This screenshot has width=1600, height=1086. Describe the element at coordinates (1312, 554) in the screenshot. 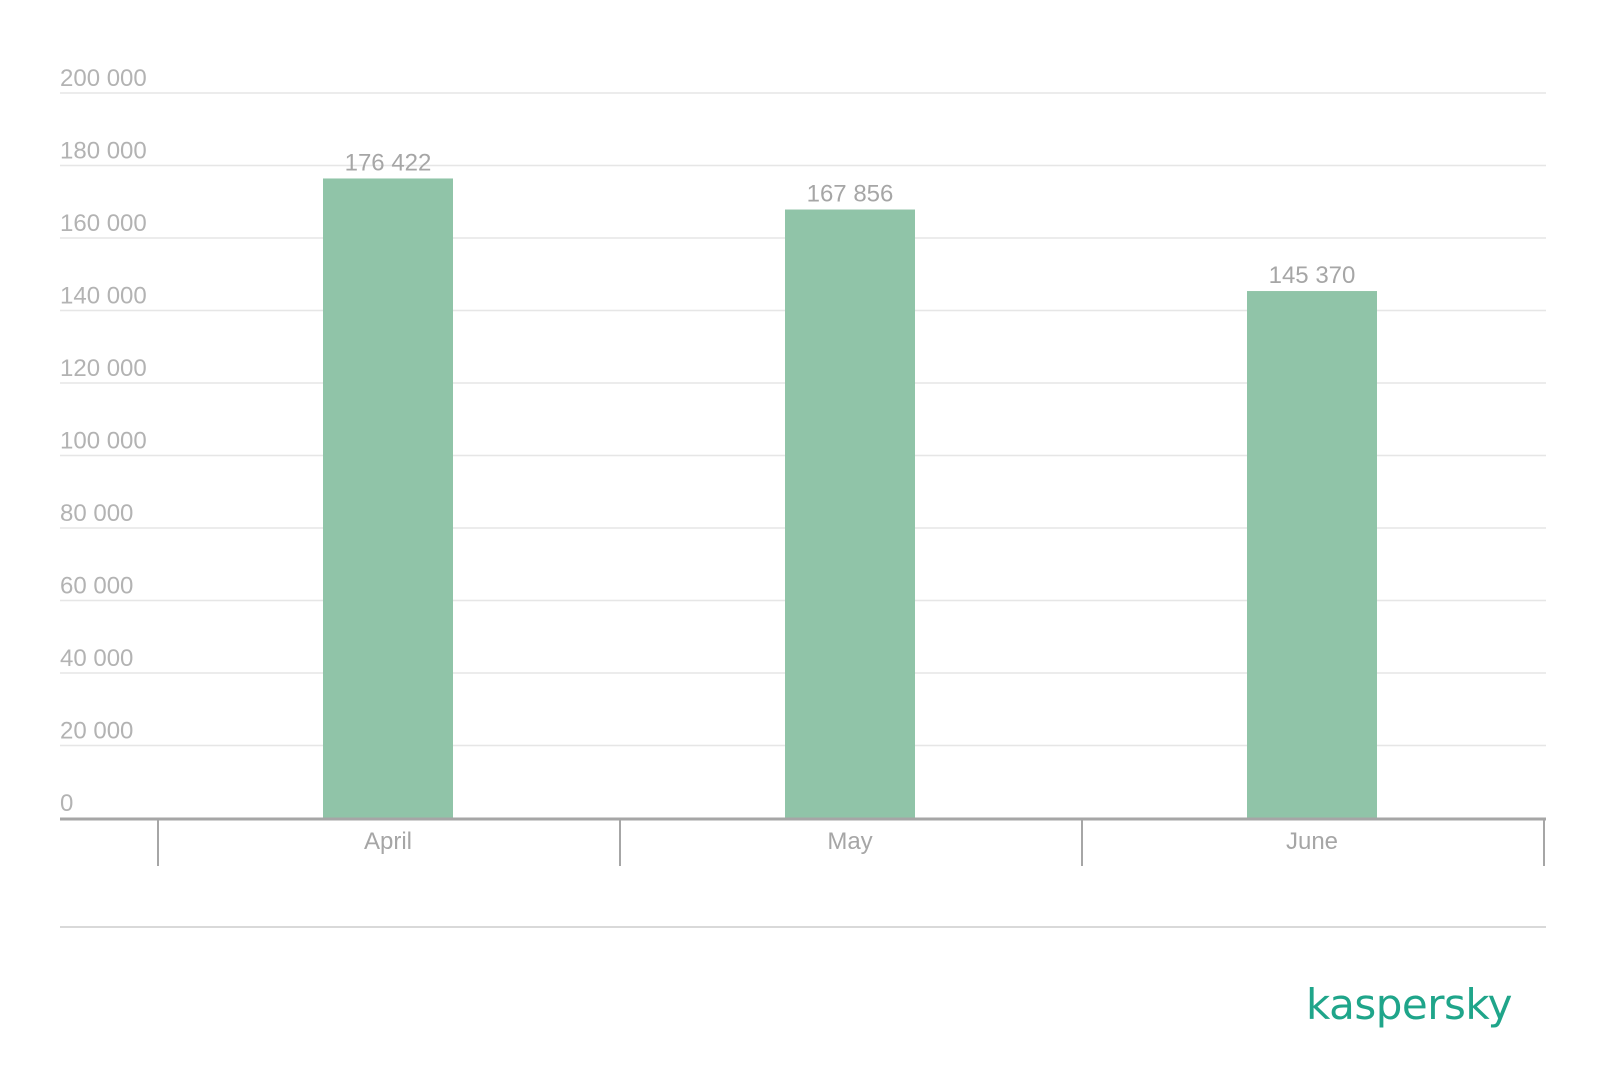

I see `bar-june` at that location.